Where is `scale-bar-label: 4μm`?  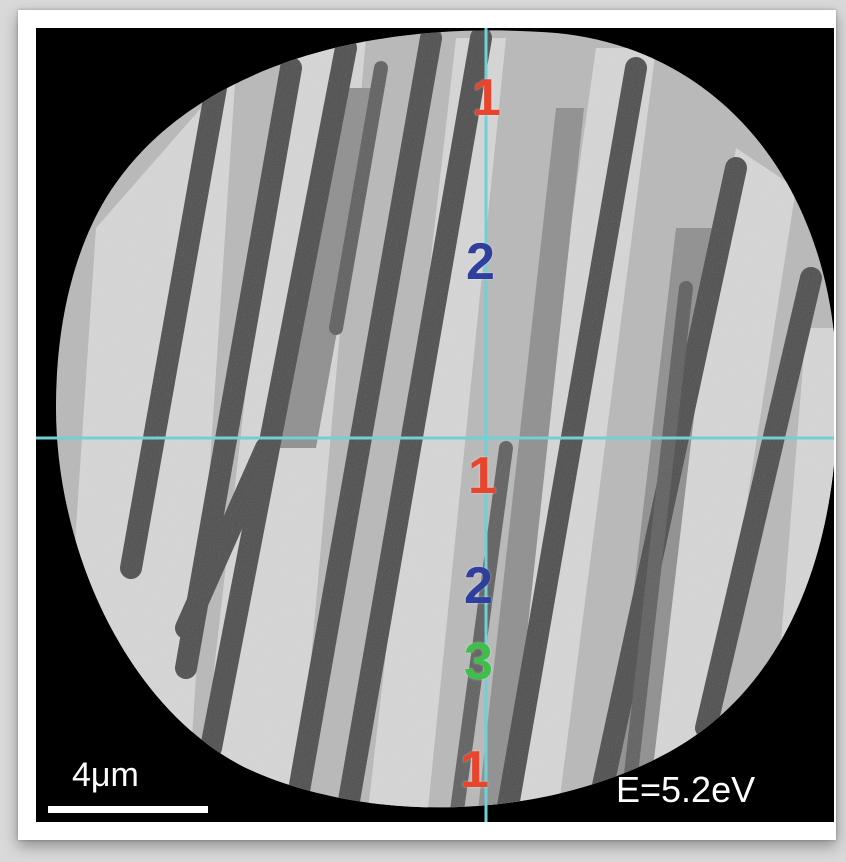
scale-bar-label: 4μm is located at coordinates (105, 775).